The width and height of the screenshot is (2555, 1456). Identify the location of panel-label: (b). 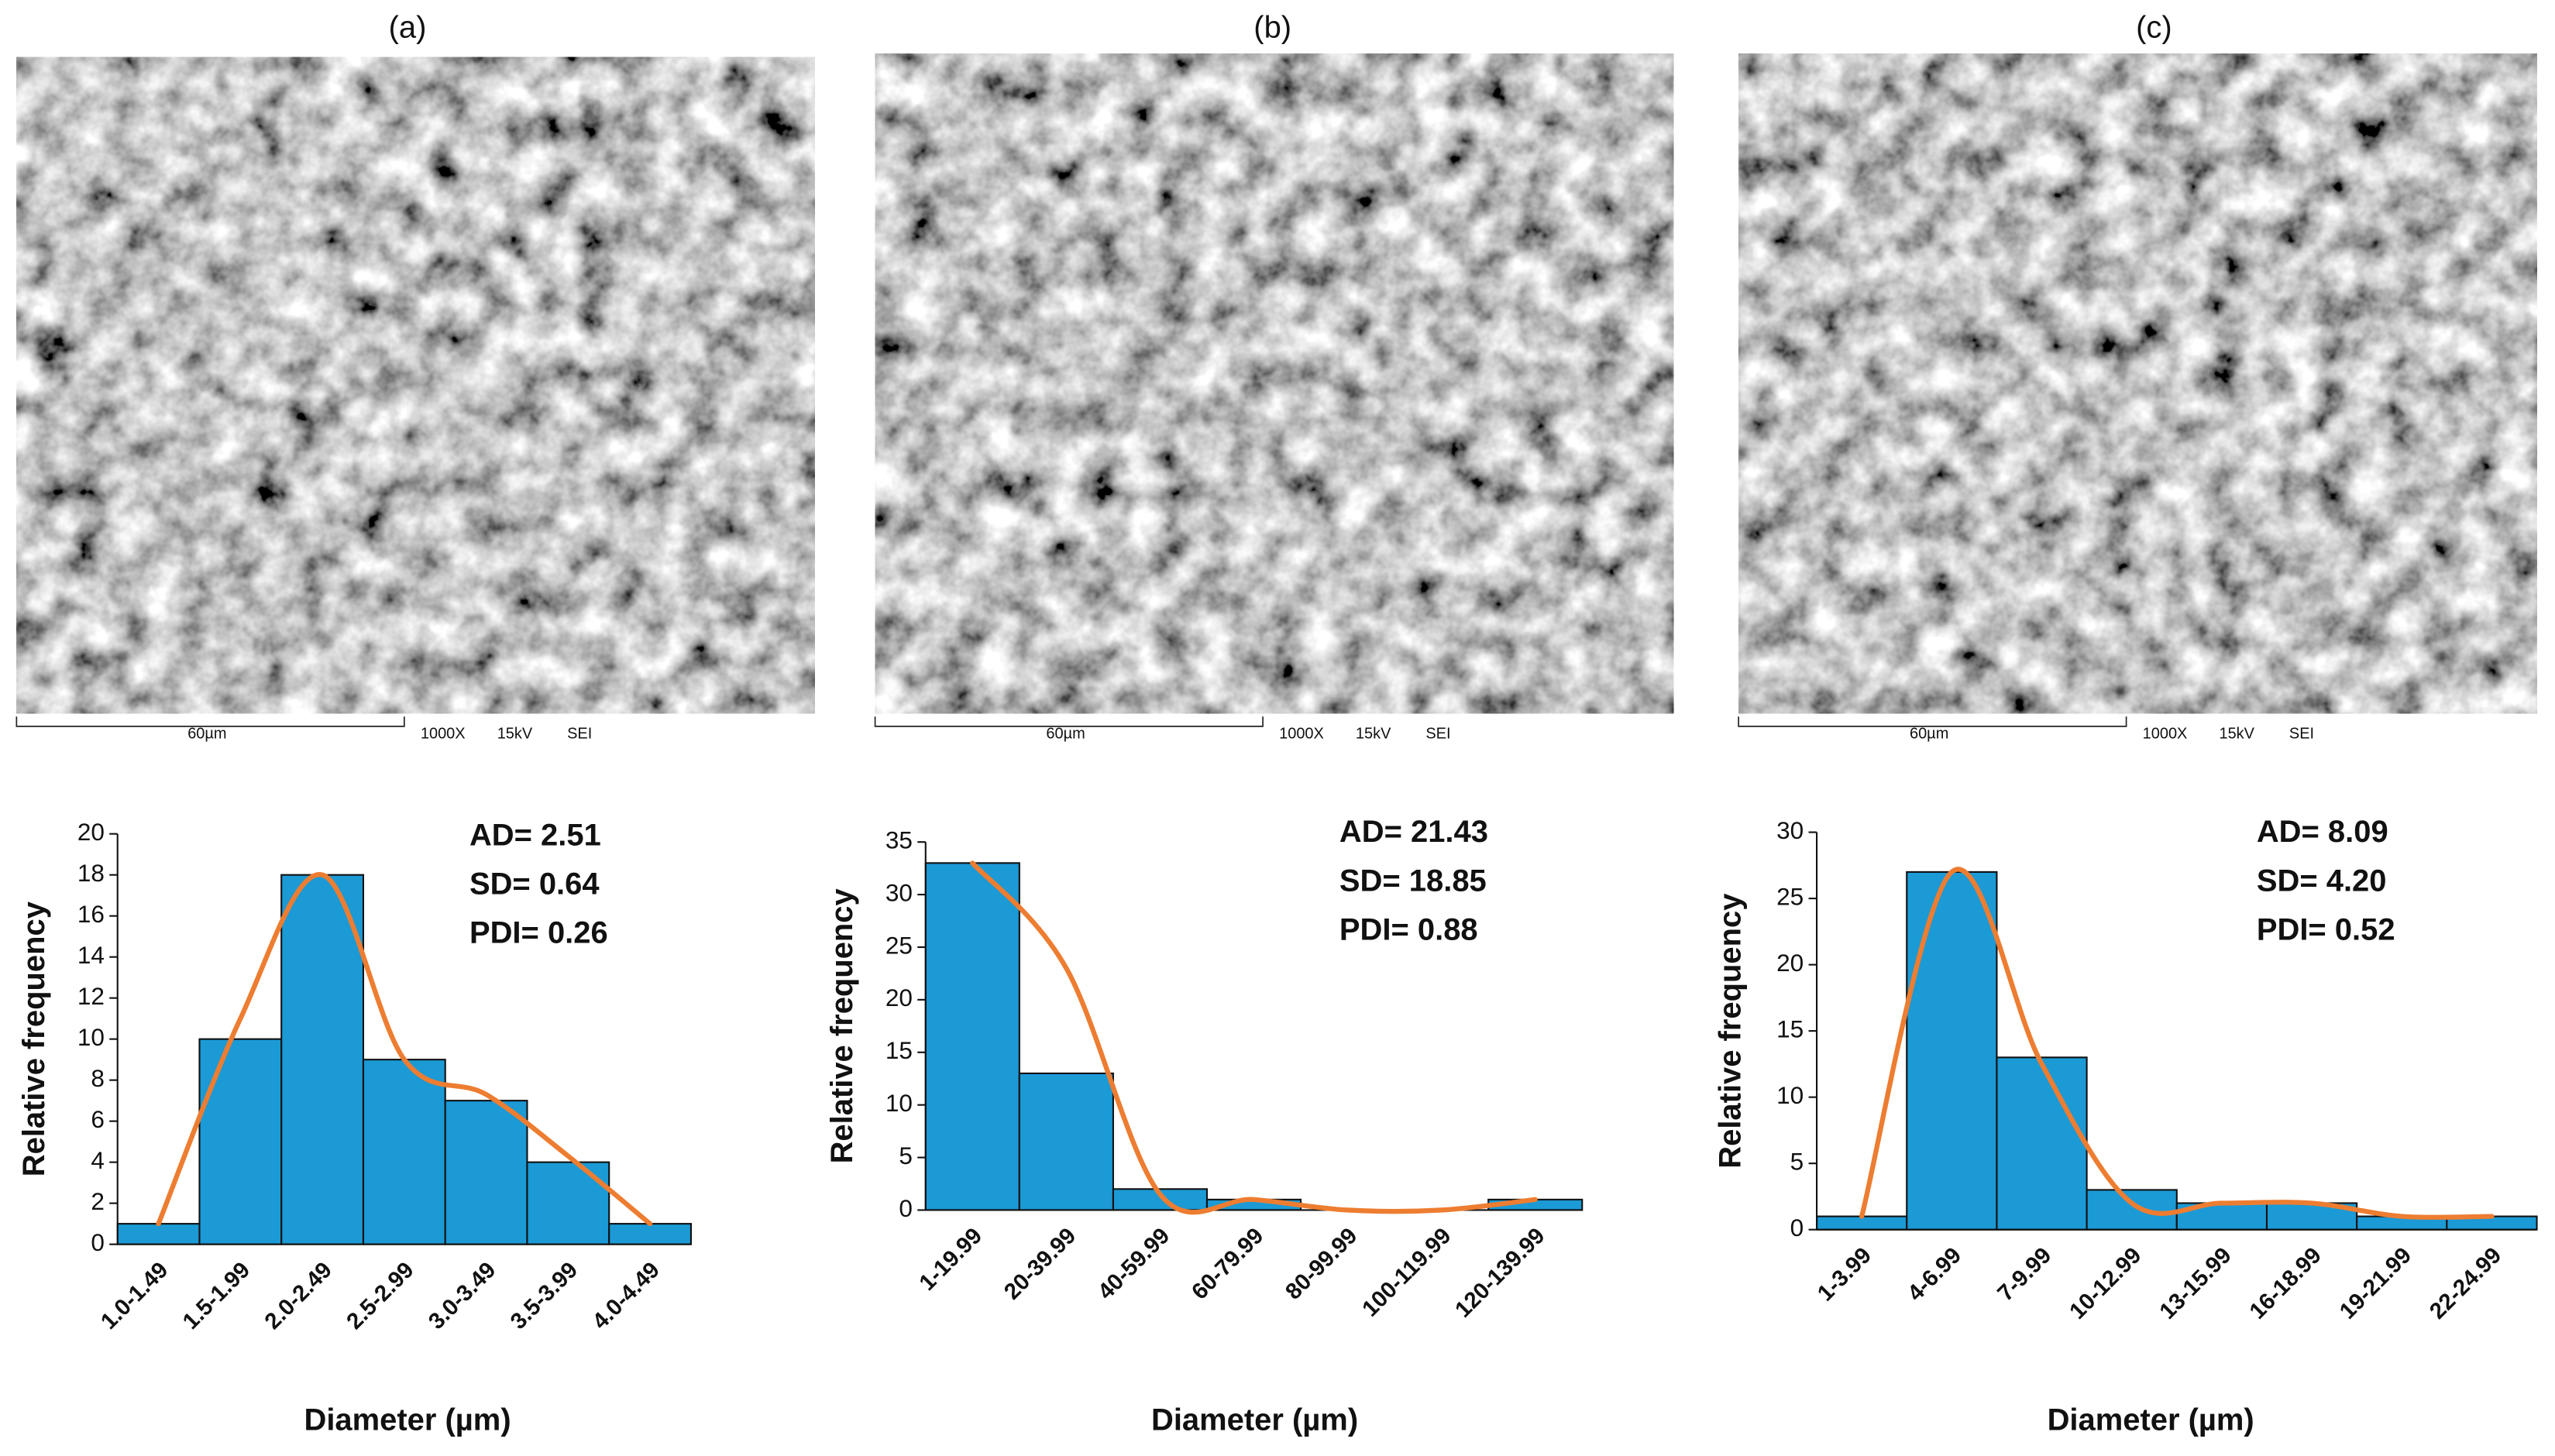
(1272, 27).